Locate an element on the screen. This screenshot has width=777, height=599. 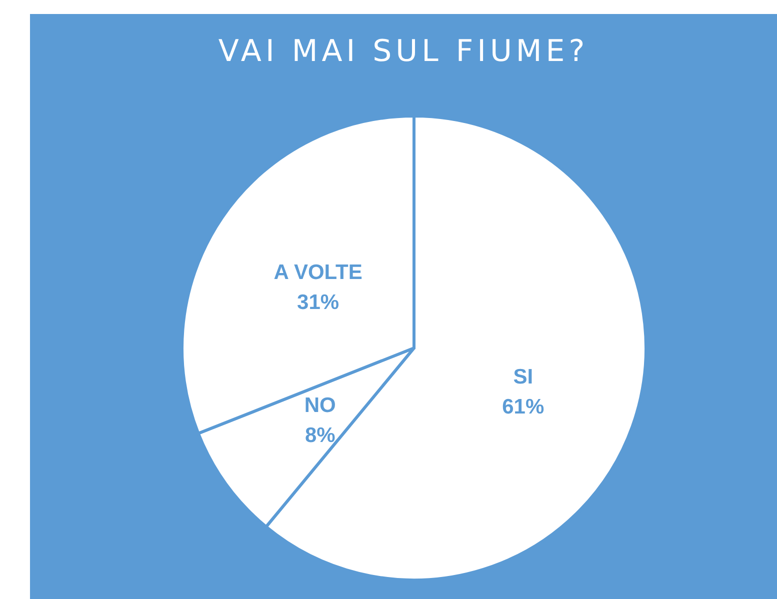
data-label: 8% is located at coordinates (320, 436).